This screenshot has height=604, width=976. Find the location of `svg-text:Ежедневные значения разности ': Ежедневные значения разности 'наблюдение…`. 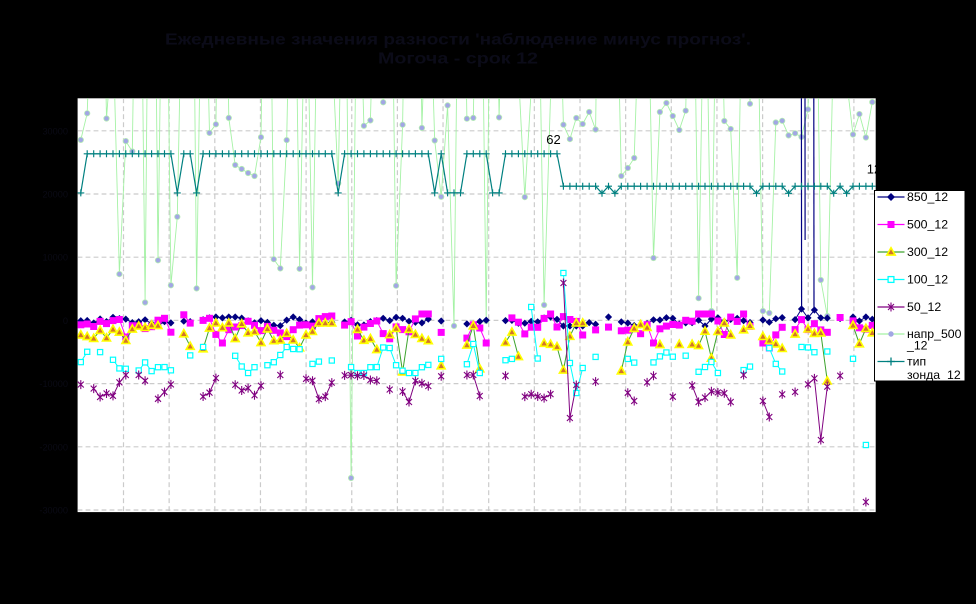

svg-text:Ежедневные значения разности ': Ежедневные значения разности 'наблюдение… is located at coordinates (458, 40).